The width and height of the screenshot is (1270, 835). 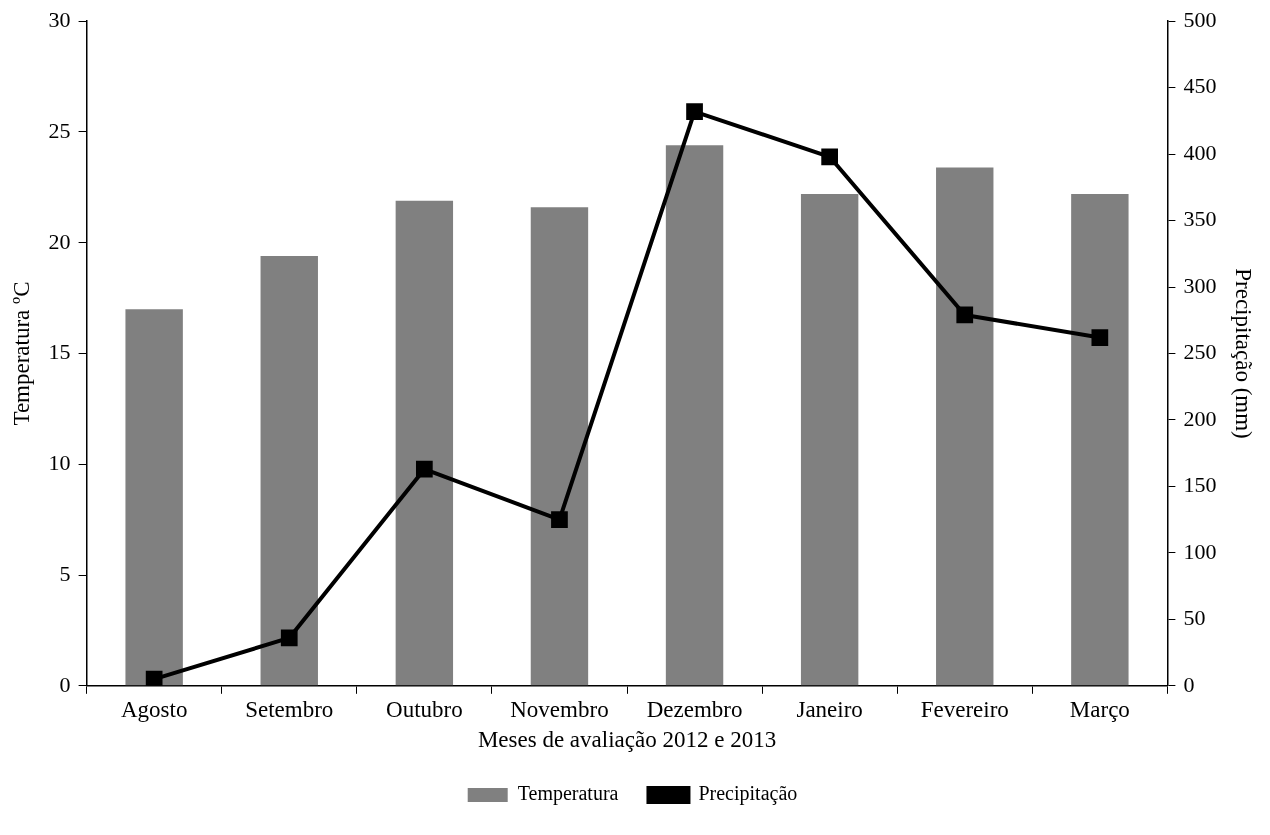 What do you see at coordinates (1194, 618) in the screenshot?
I see `y2-tick-label: 50` at bounding box center [1194, 618].